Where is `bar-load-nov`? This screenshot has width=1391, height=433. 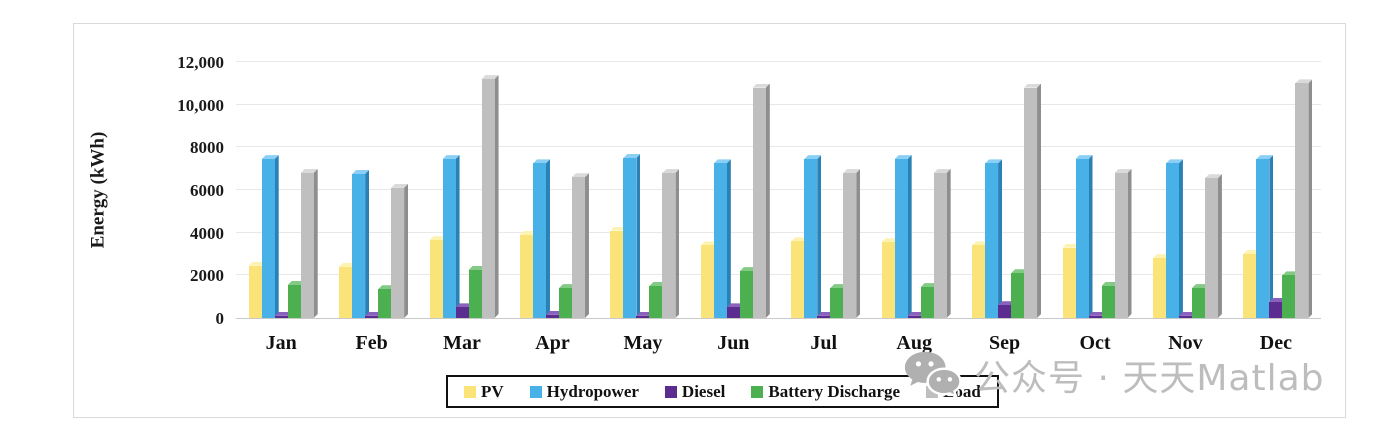 bar-load-nov is located at coordinates (1213, 246).